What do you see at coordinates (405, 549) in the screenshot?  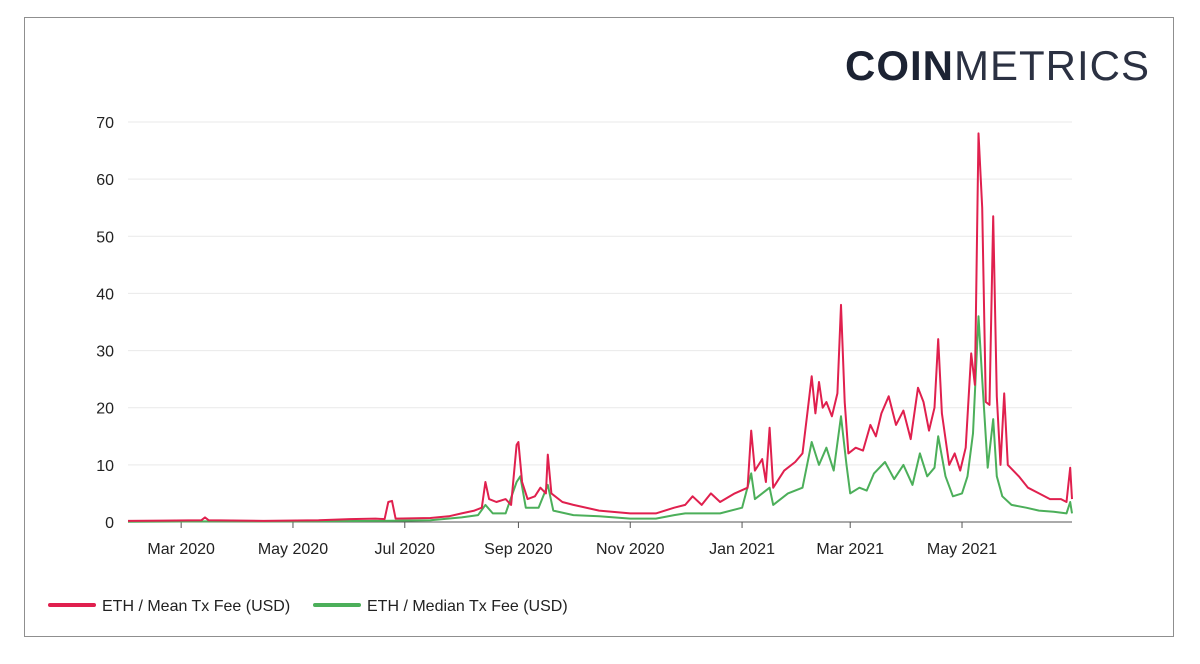 I see `x-tick-label: Jul 2020` at bounding box center [405, 549].